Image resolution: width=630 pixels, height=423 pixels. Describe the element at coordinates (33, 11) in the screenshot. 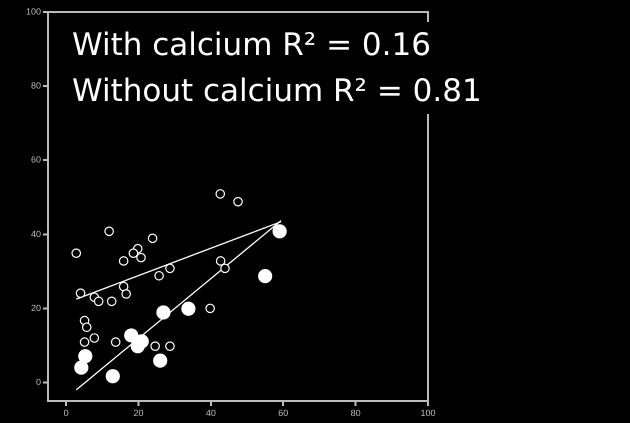

I see `y-tick-label: 100` at that location.